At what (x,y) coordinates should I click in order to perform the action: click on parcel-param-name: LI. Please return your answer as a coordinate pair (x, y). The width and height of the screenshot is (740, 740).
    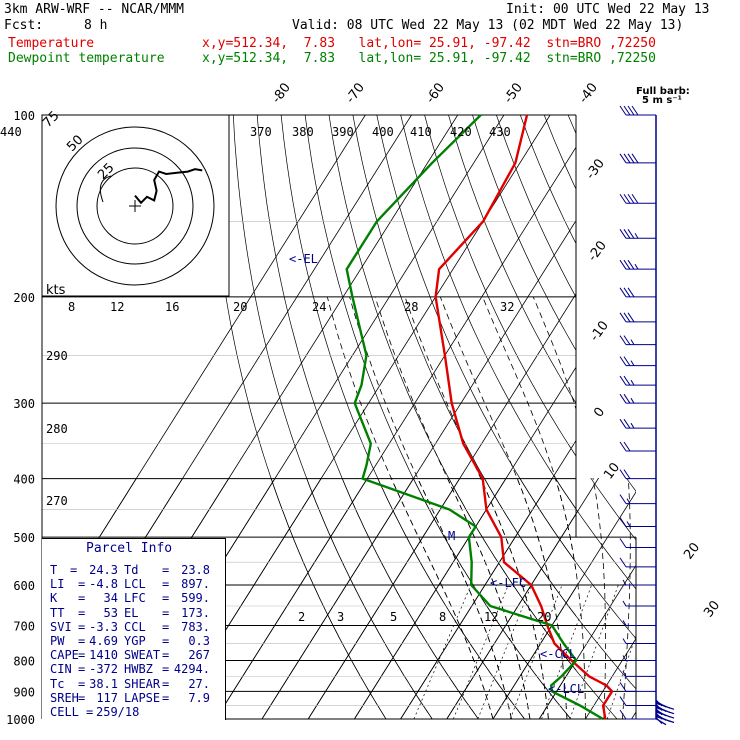
    Looking at the image, I should click on (57, 584).